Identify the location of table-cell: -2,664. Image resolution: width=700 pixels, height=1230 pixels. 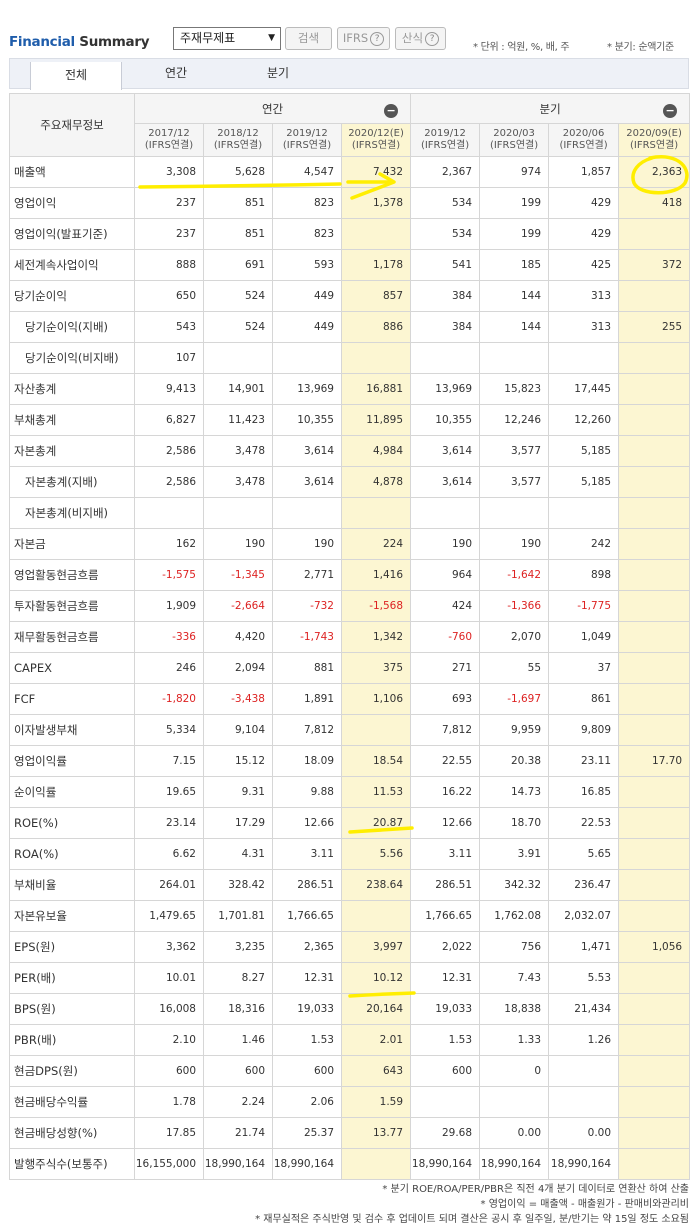
(238, 606).